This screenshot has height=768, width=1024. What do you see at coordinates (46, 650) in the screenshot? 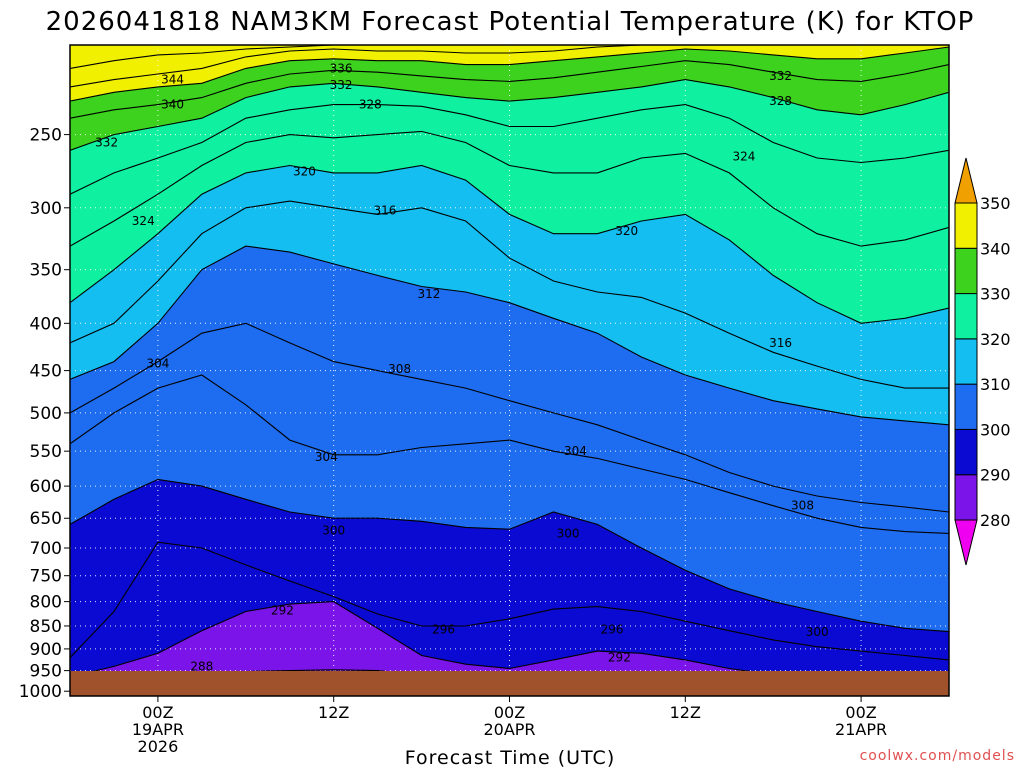
I see `y-tick-label: 900` at bounding box center [46, 650].